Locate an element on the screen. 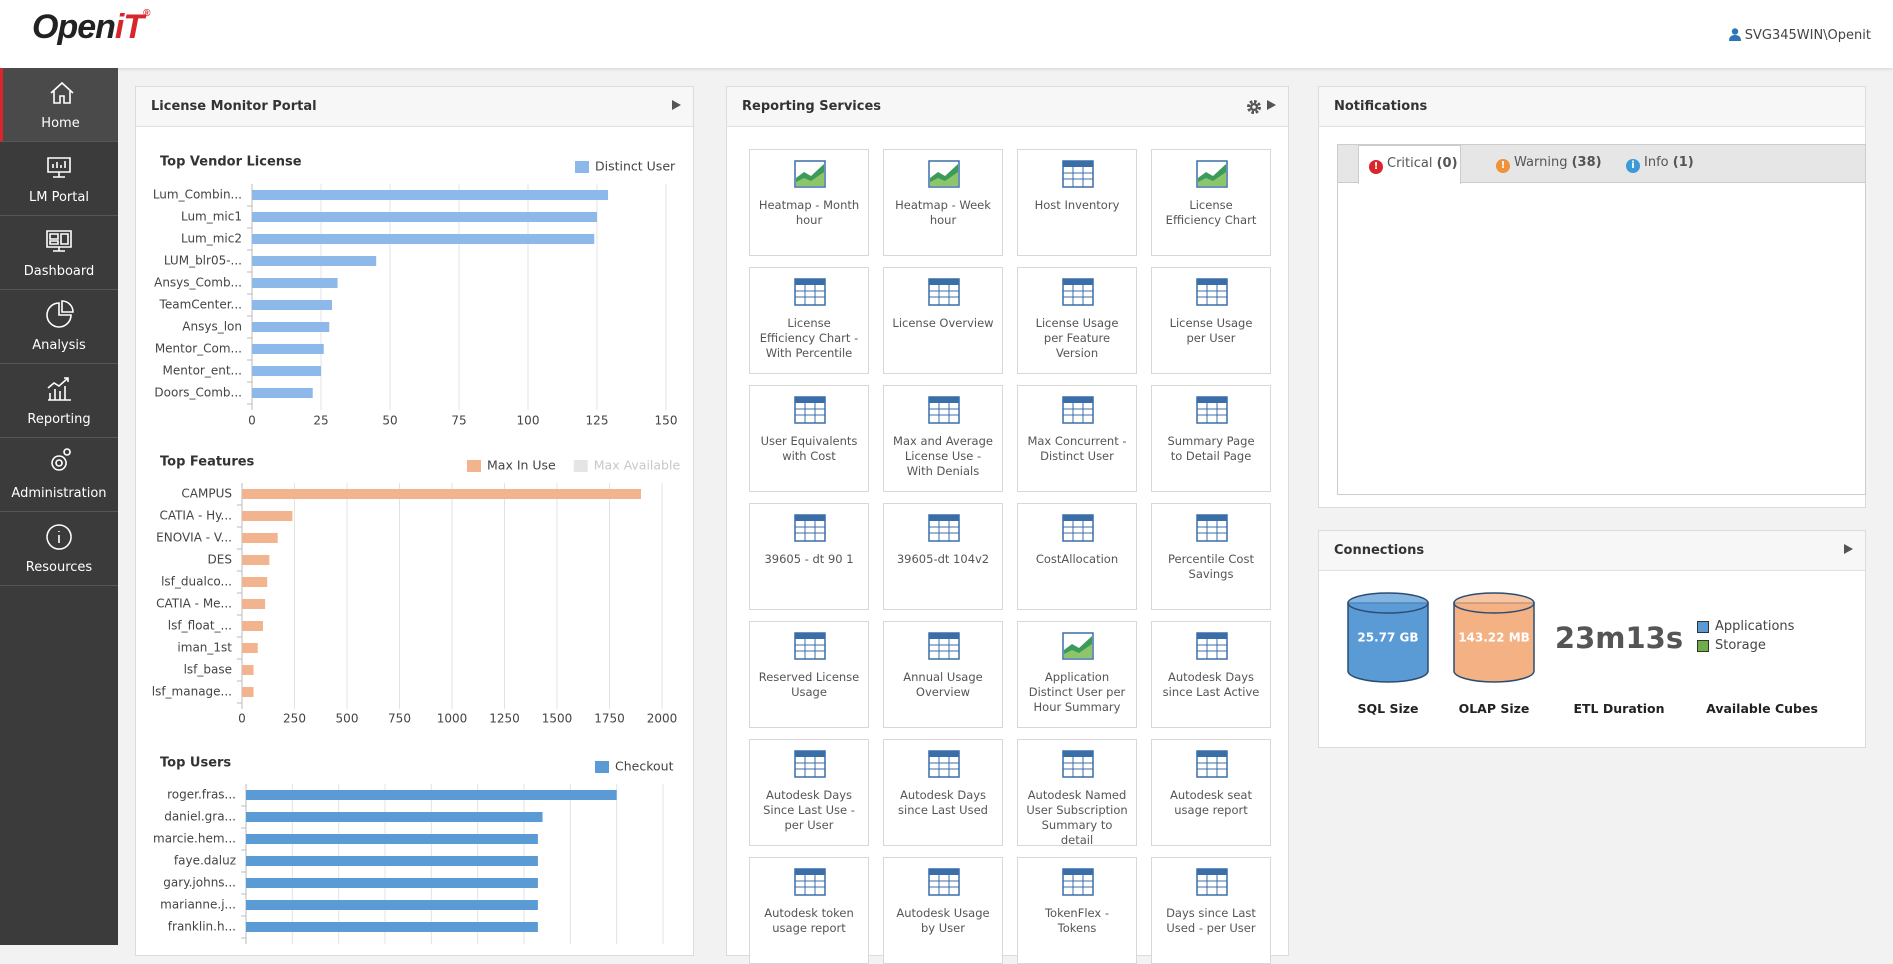 The height and width of the screenshot is (964, 1893). legend-label: Max Available is located at coordinates (637, 465).